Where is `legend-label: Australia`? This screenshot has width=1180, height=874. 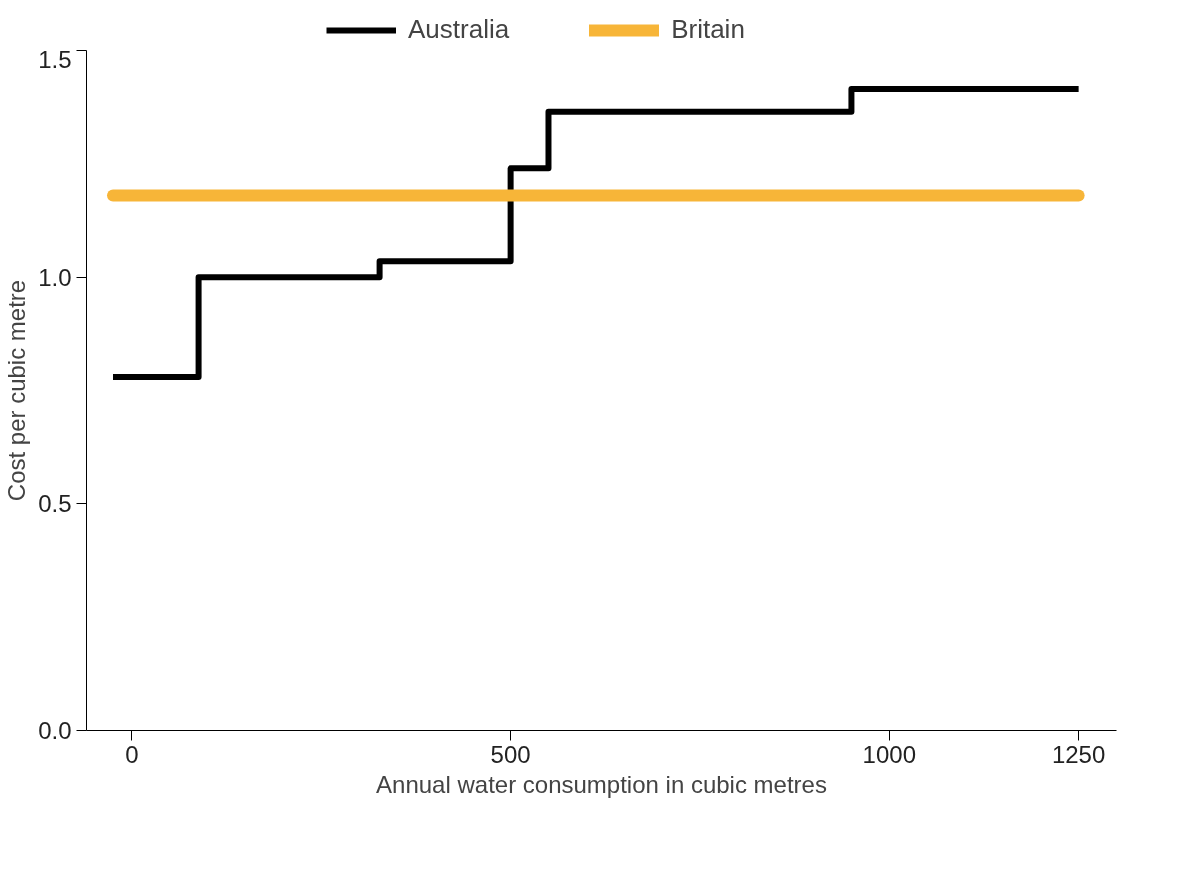
legend-label: Australia is located at coordinates (459, 29).